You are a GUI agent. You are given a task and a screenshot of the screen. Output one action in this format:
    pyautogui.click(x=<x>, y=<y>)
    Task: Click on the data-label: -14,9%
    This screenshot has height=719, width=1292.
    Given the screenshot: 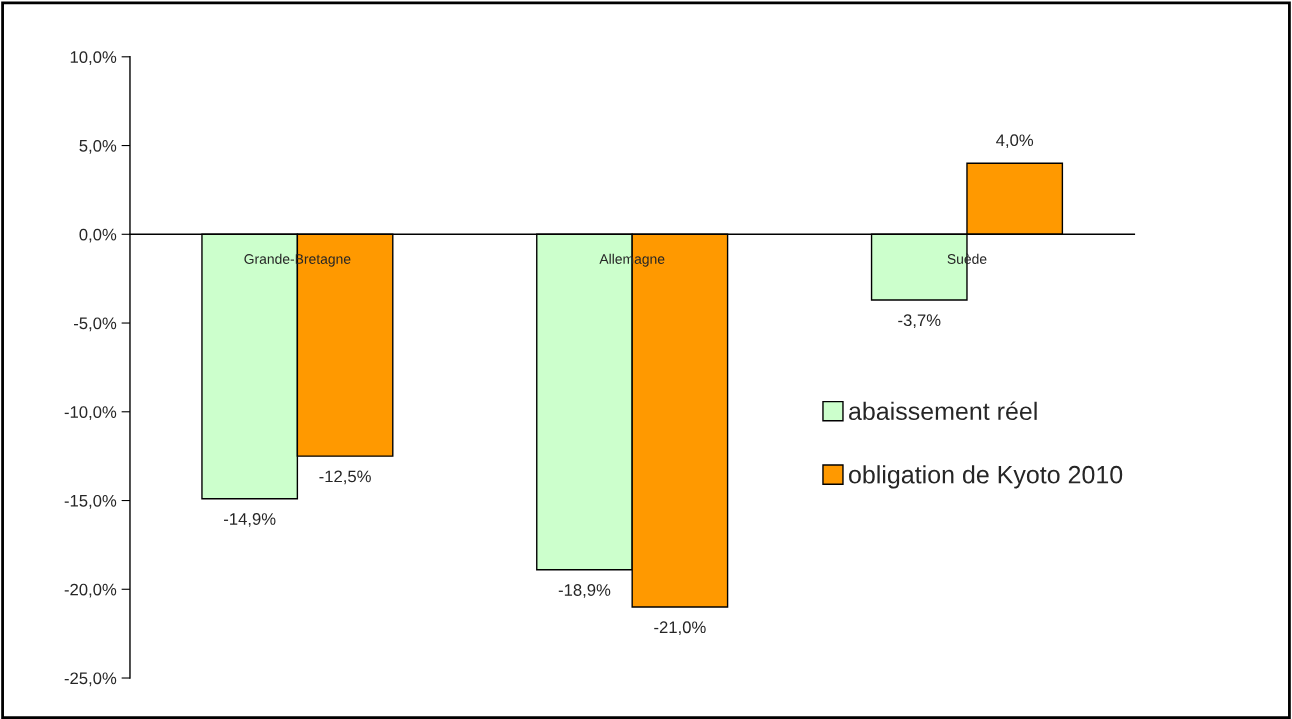 What is the action you would take?
    pyautogui.click(x=250, y=520)
    